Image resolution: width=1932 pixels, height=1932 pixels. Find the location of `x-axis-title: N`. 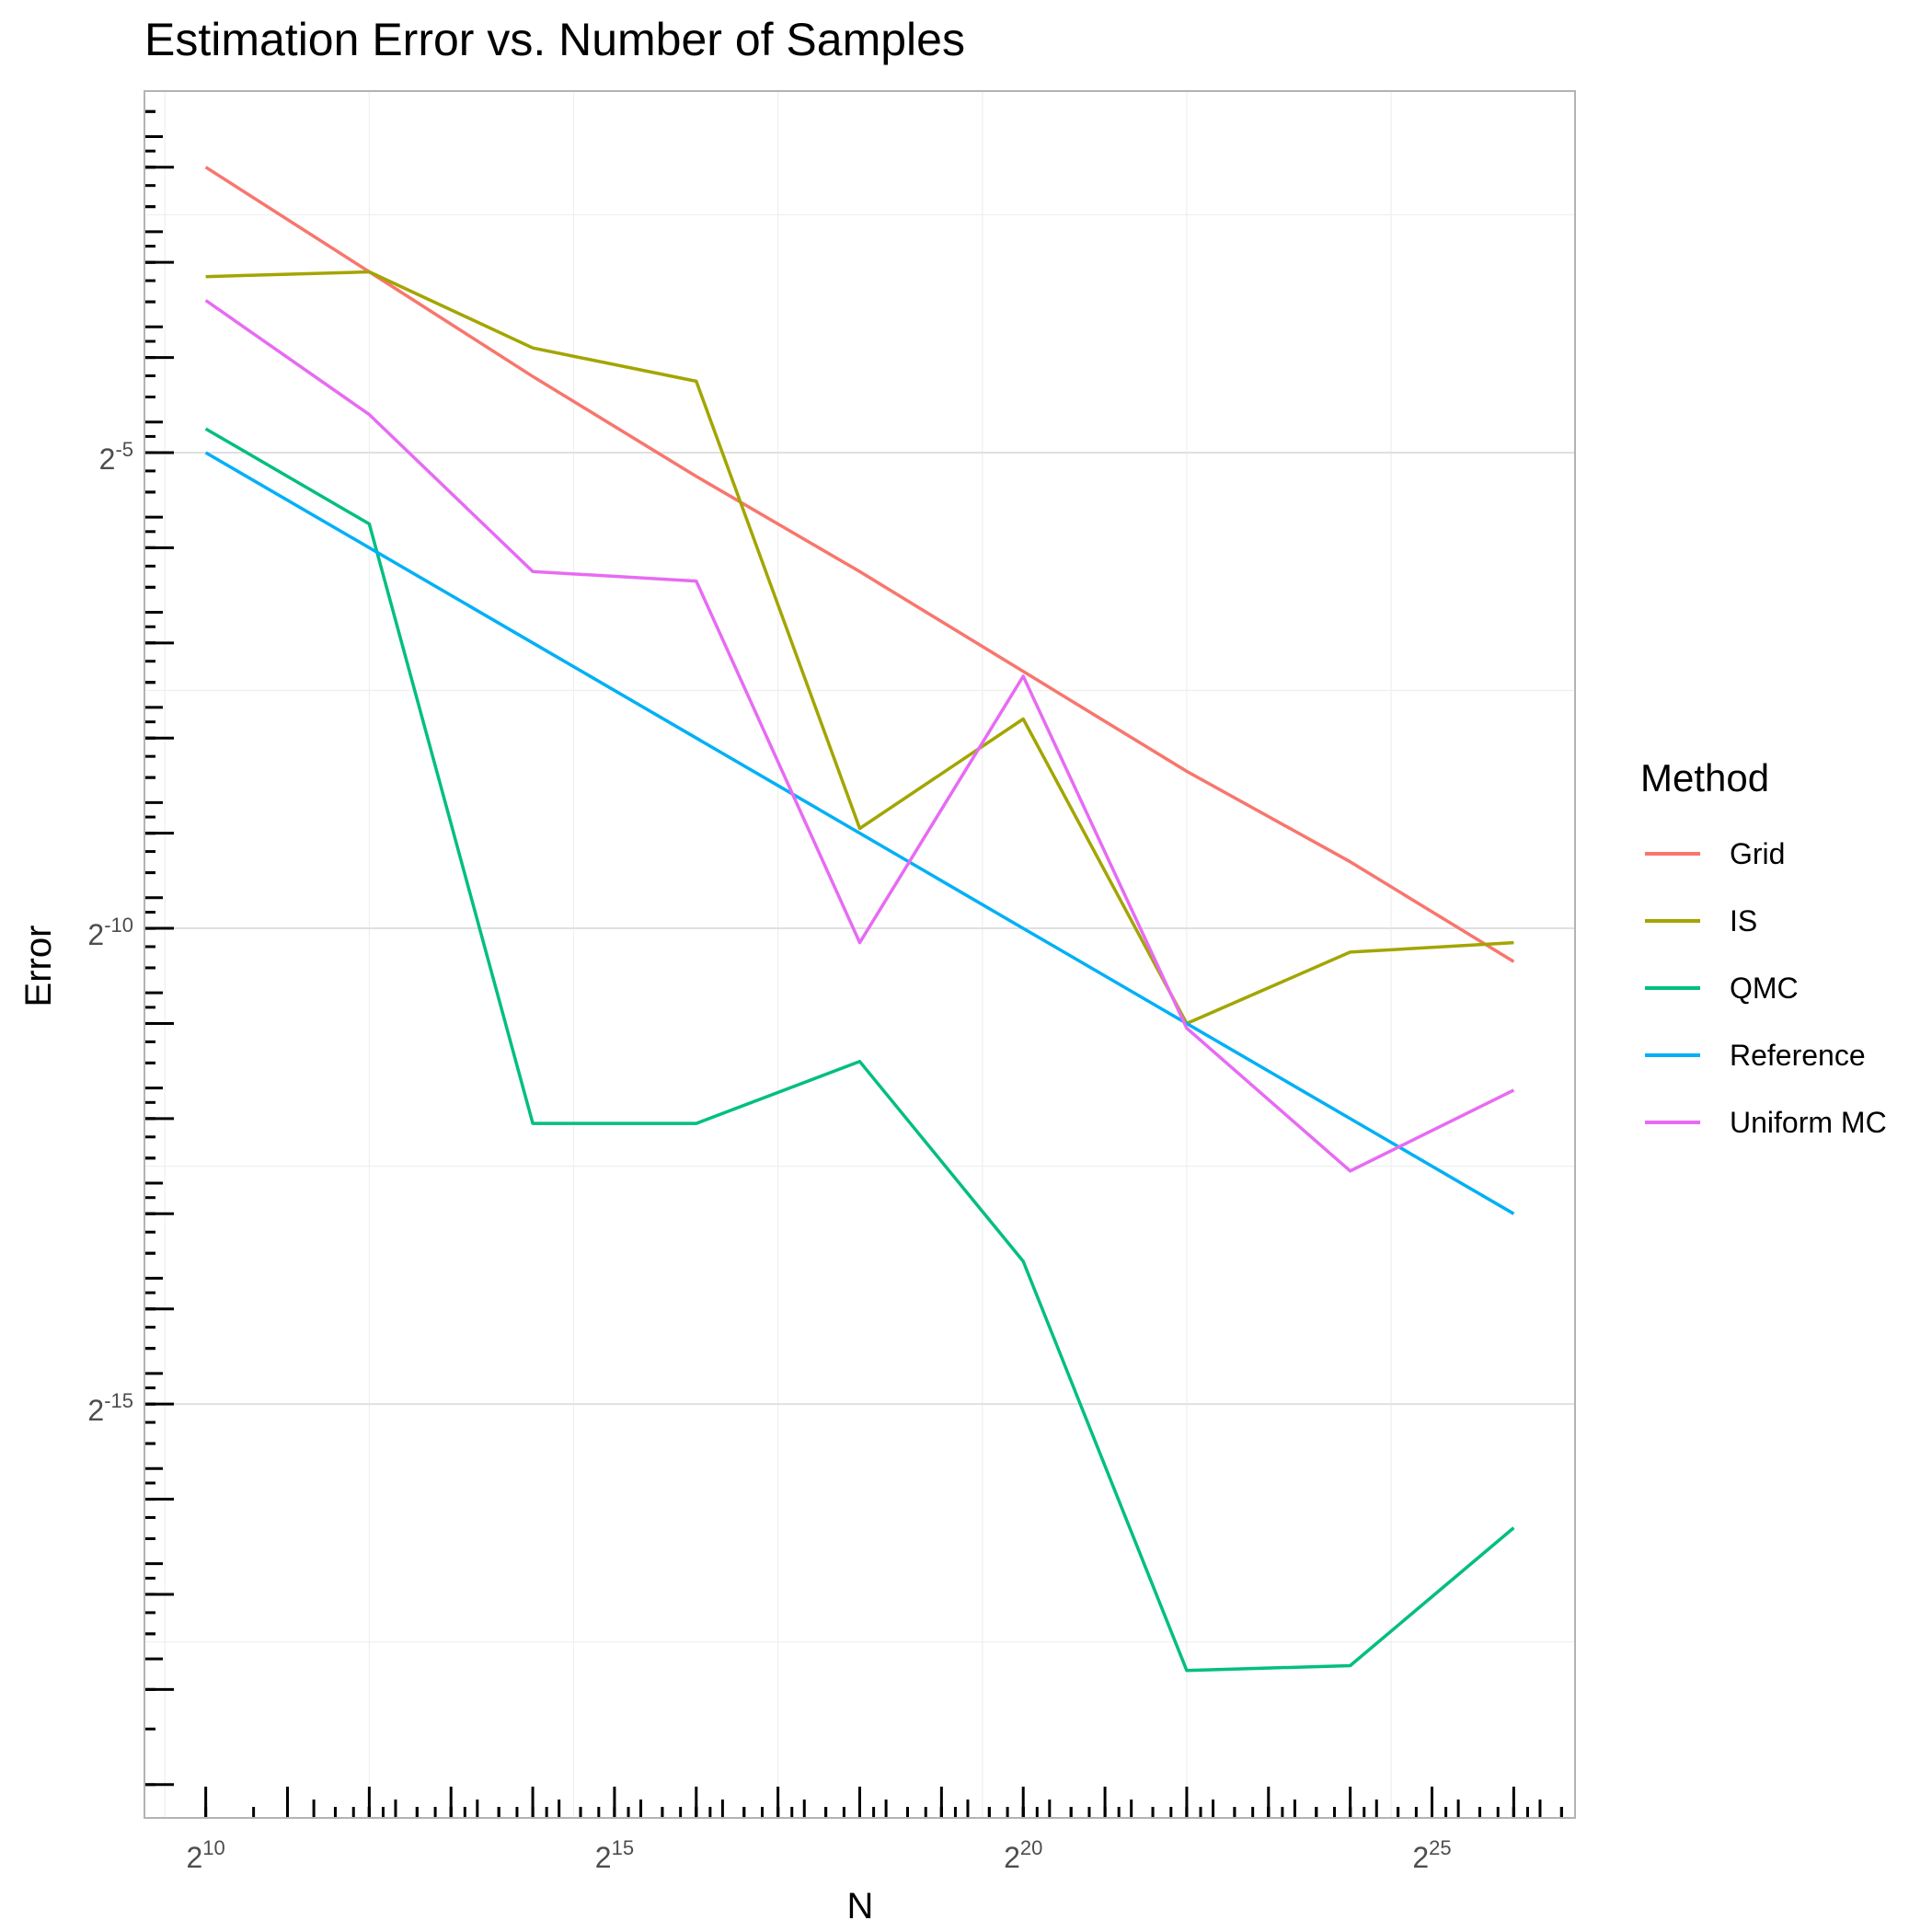

x-axis-title: N is located at coordinates (860, 1906).